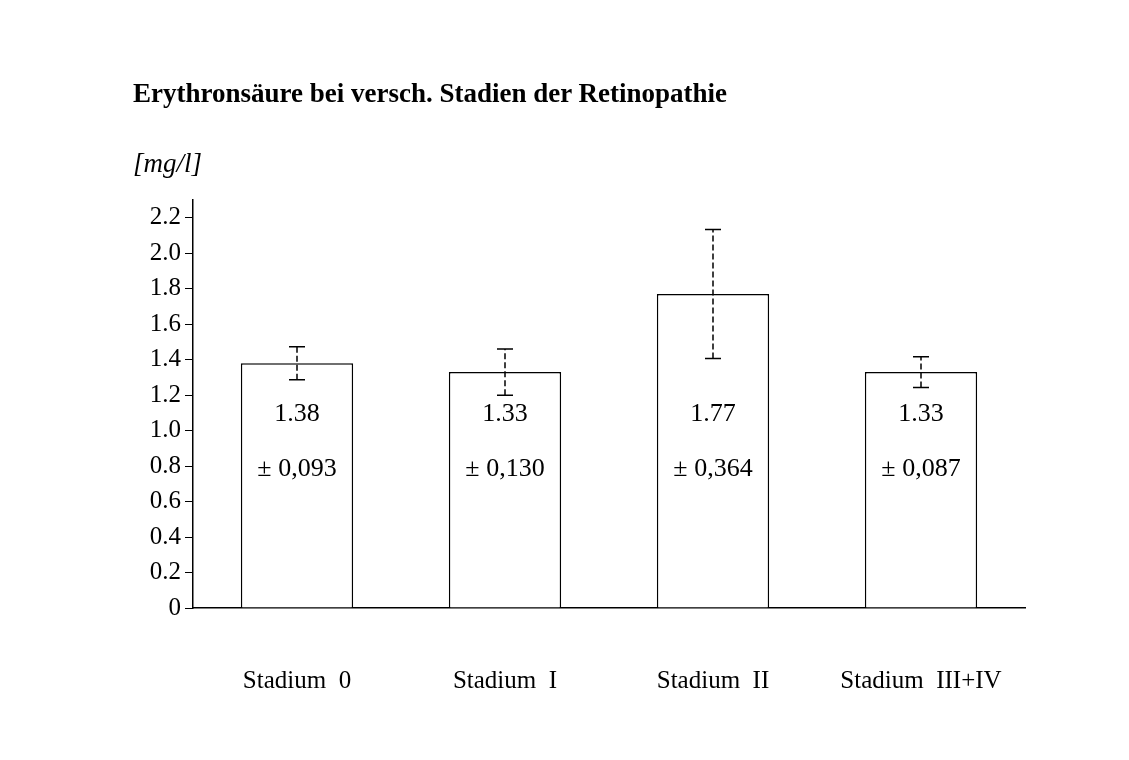  I want to click on data-label: 1.38 ± 0,093, so click(297, 439).